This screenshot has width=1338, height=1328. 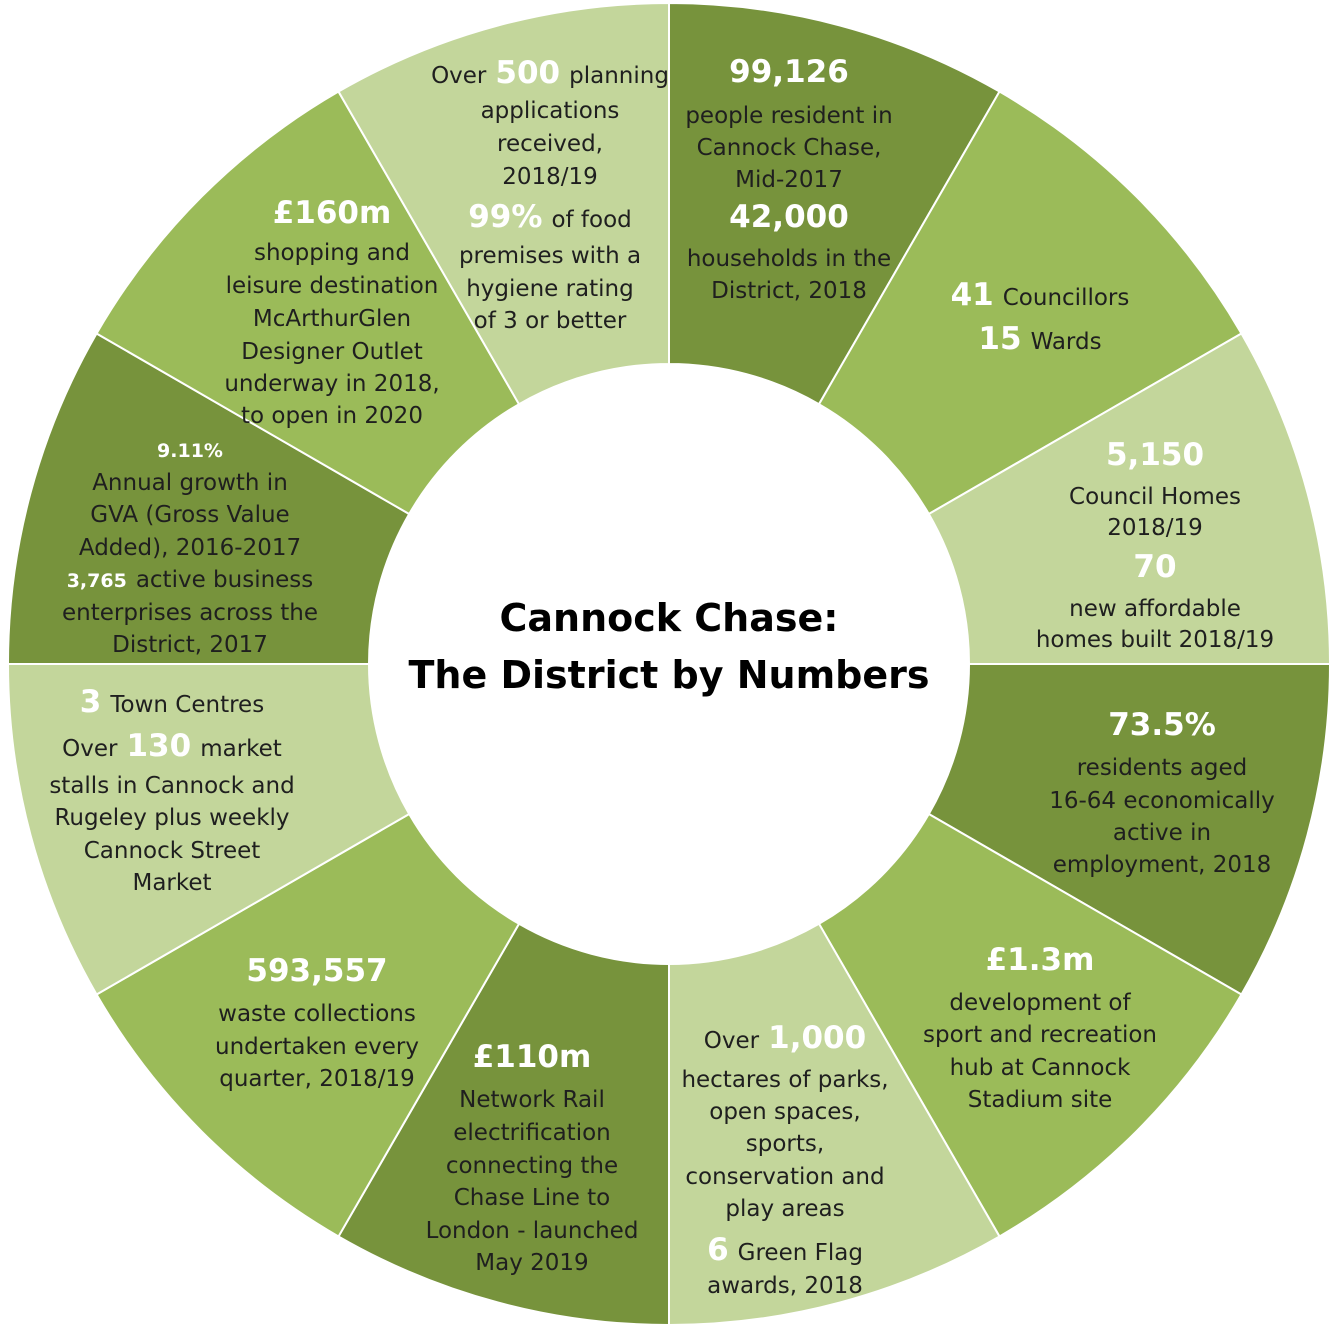 I want to click on text-run: £1.3m, so click(x=1040, y=960).